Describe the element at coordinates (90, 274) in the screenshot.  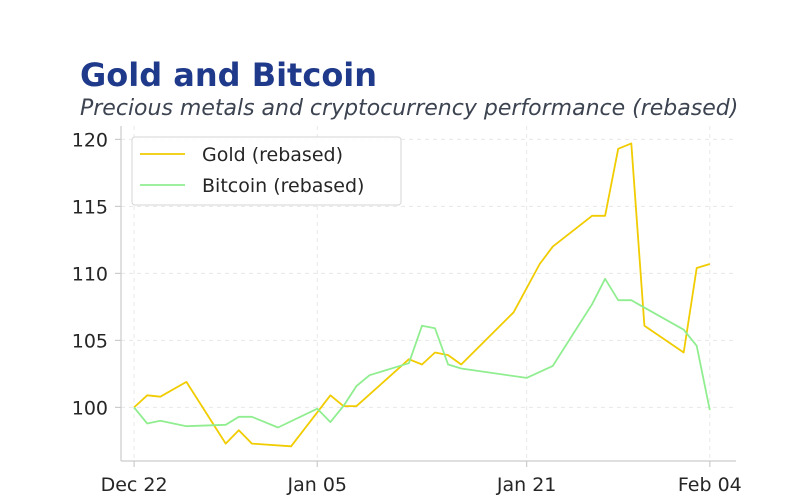
I see `y-tick-label: 110` at that location.